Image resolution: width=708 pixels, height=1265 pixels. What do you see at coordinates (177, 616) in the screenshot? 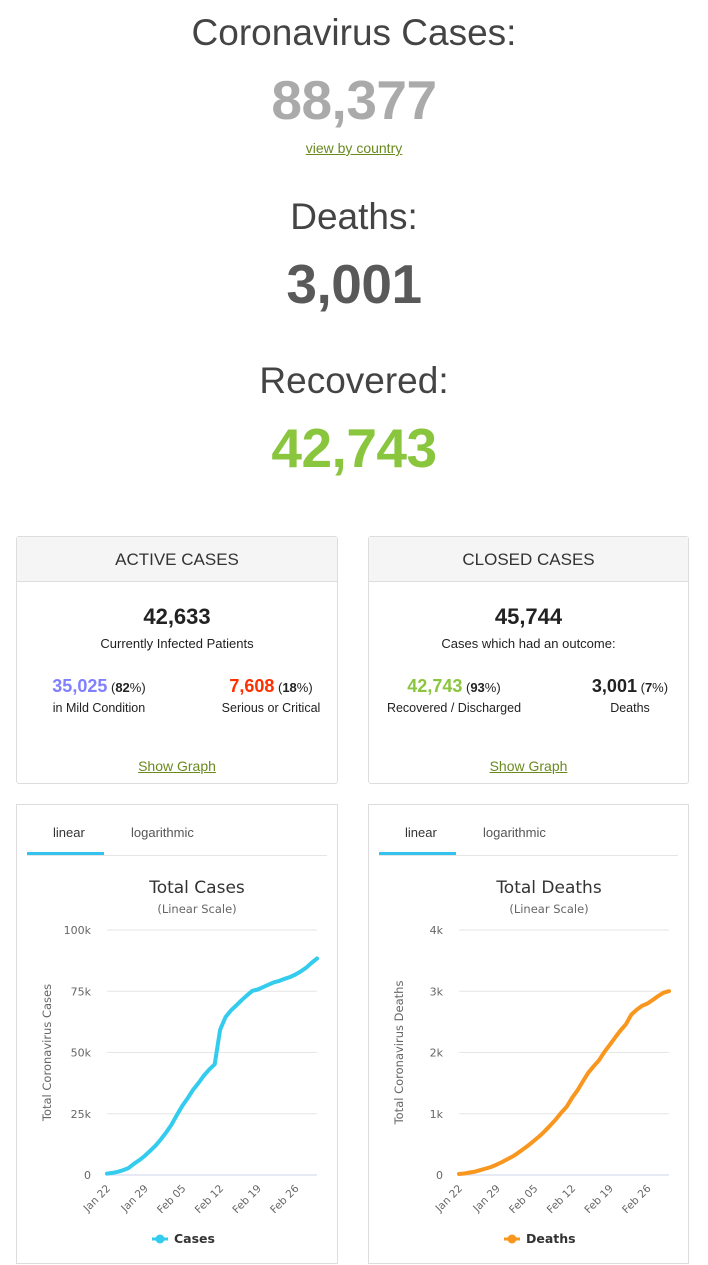
I see `active-cases-total: 42,633` at bounding box center [177, 616].